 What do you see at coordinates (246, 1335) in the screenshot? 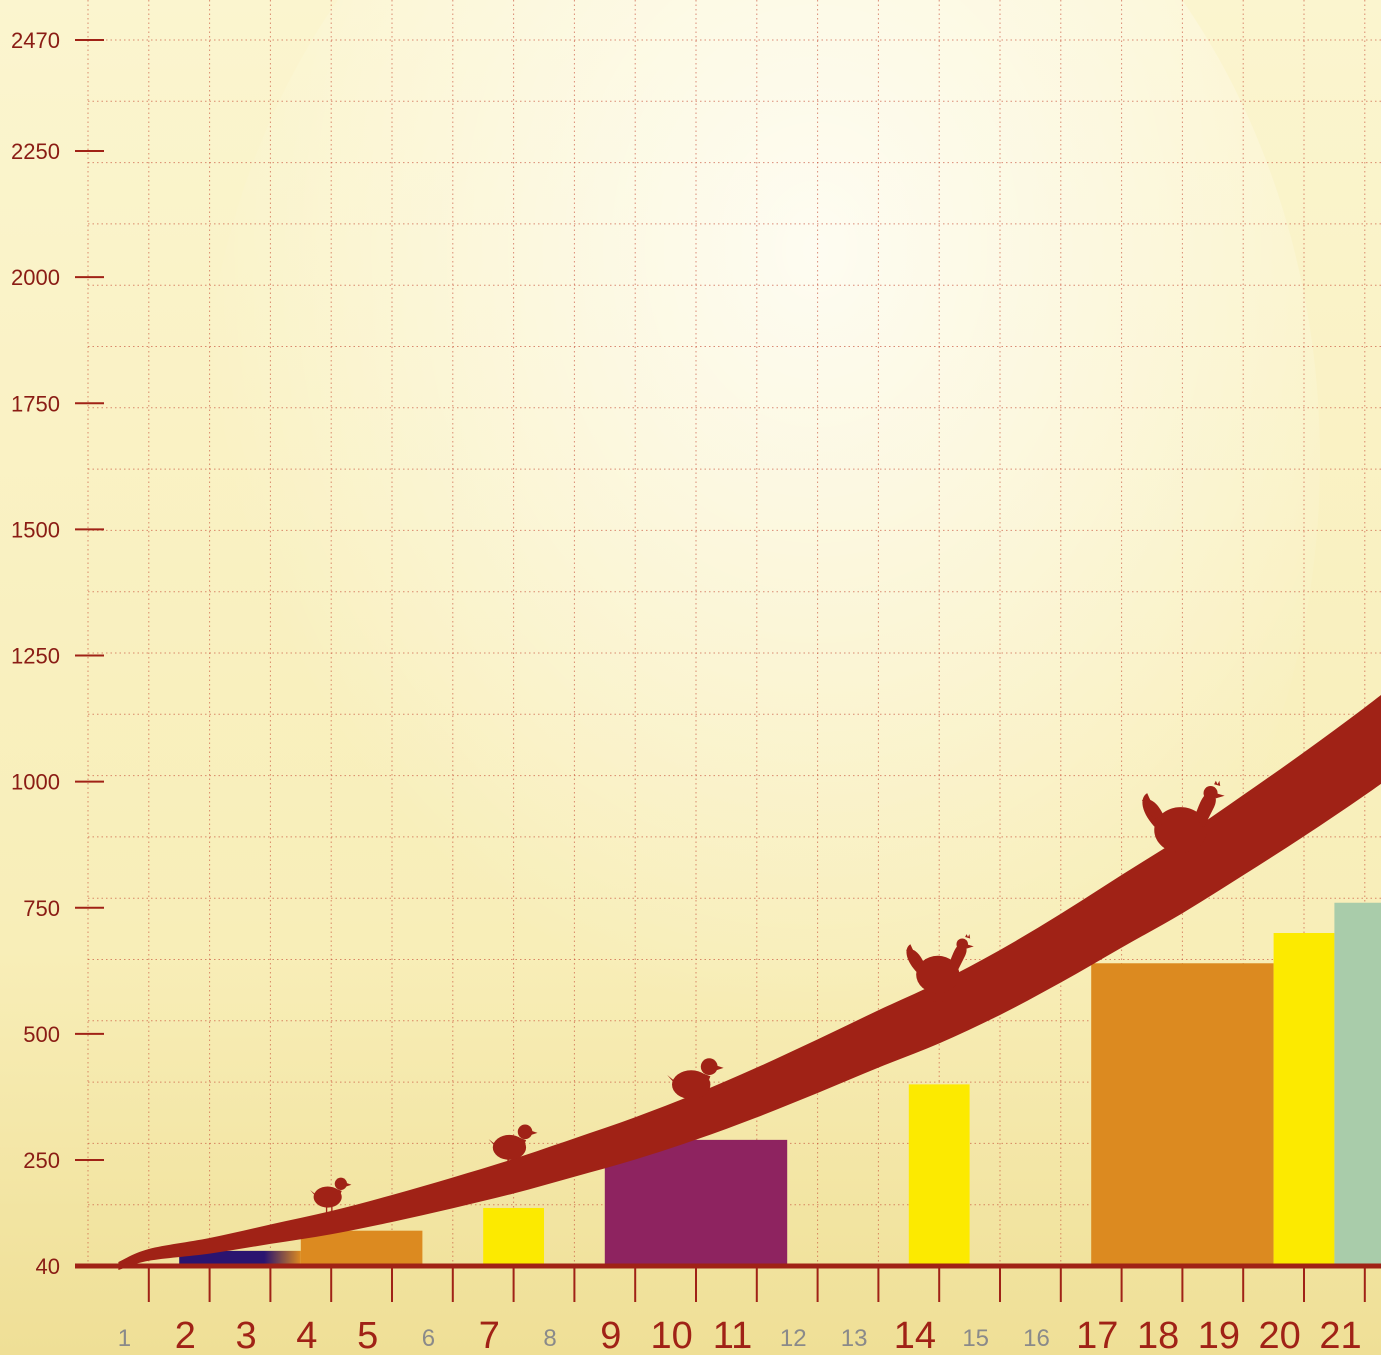
I see `x-tick-label: 3` at bounding box center [246, 1335].